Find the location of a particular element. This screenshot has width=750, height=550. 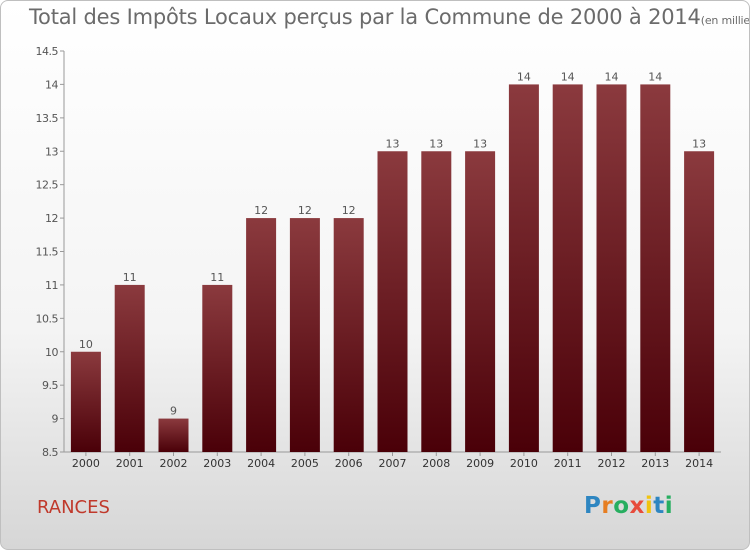

x-tick-label: 2004 is located at coordinates (261, 463).